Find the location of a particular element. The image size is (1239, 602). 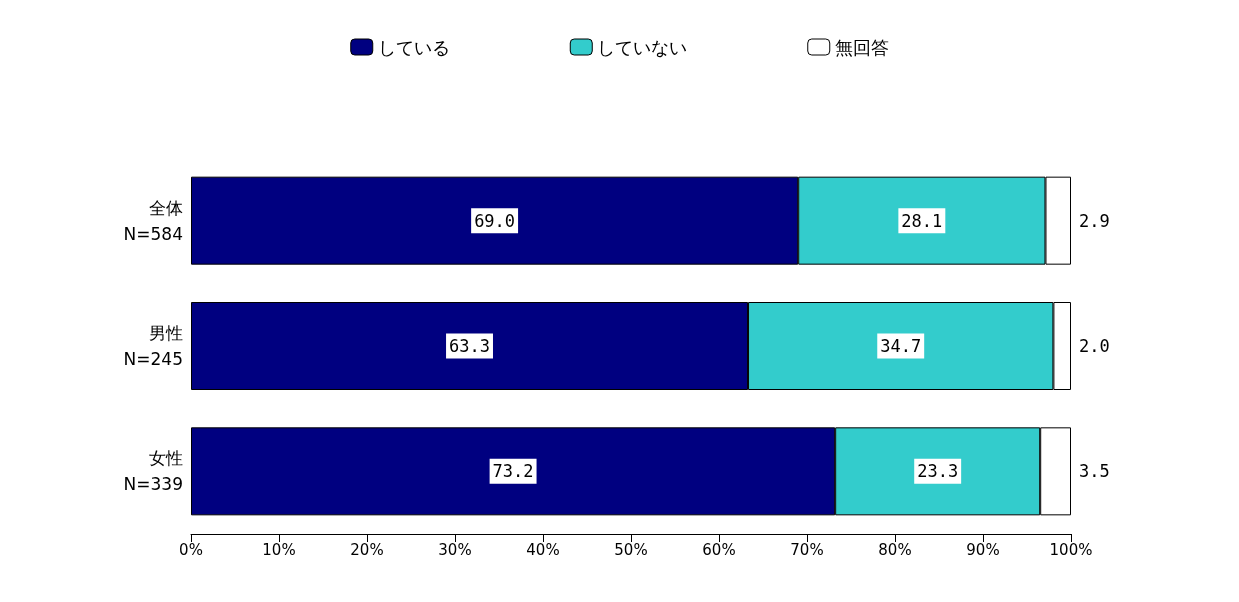

x-tick-label: 20% is located at coordinates (367, 549).